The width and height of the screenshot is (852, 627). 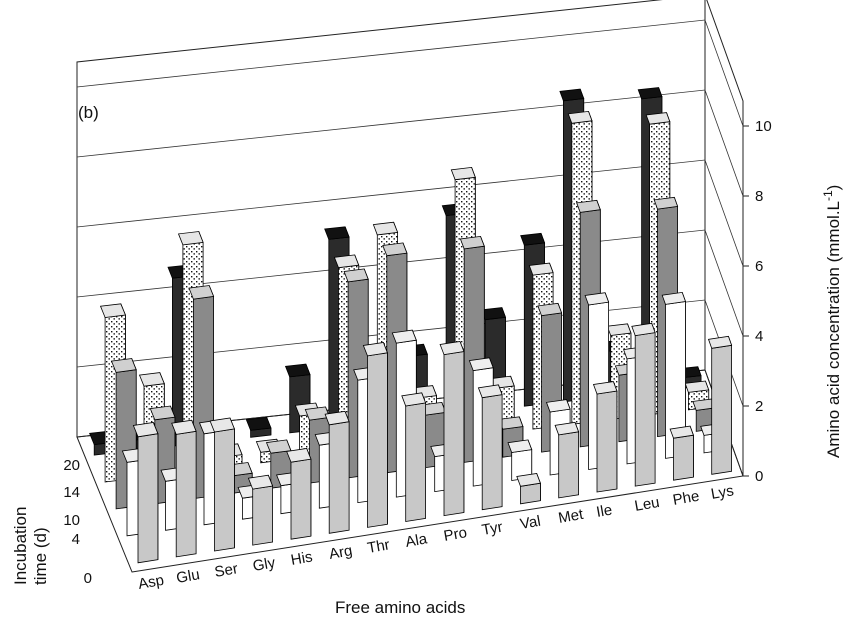 I want to click on category-label-glu: Glu, so click(x=188, y=576).